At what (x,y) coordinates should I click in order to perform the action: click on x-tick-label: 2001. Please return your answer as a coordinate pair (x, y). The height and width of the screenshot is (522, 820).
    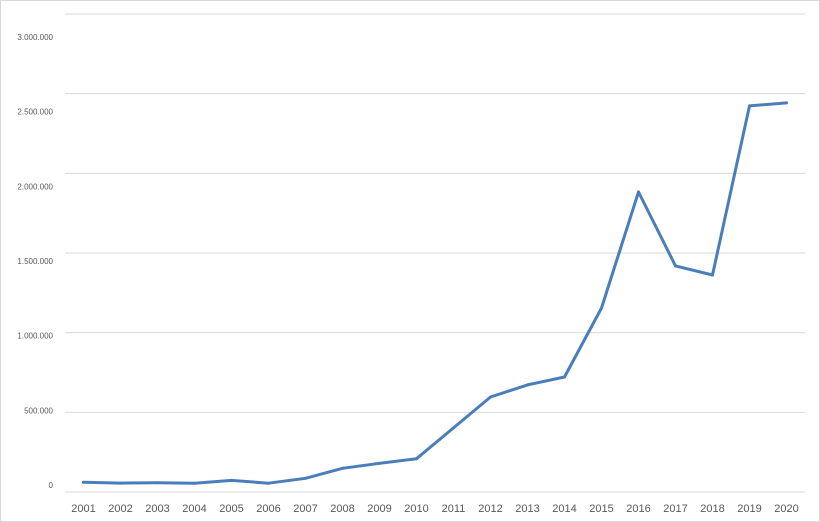
    Looking at the image, I should click on (83, 509).